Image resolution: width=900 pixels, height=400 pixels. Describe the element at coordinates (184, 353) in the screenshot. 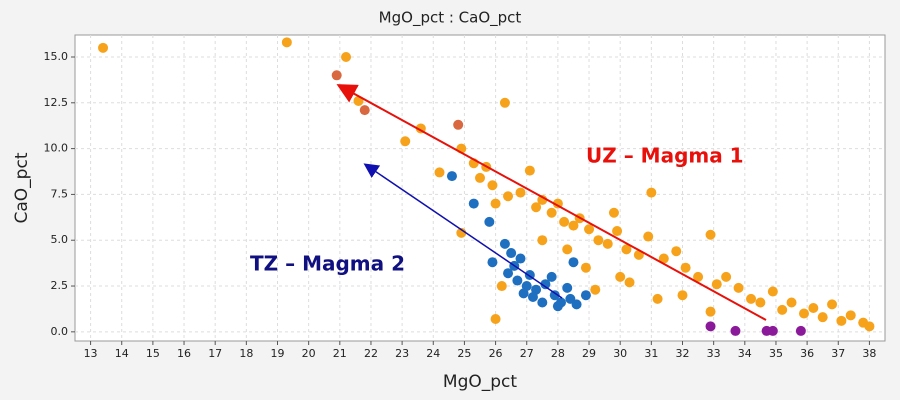

I see `x-tick-label: 16` at that location.